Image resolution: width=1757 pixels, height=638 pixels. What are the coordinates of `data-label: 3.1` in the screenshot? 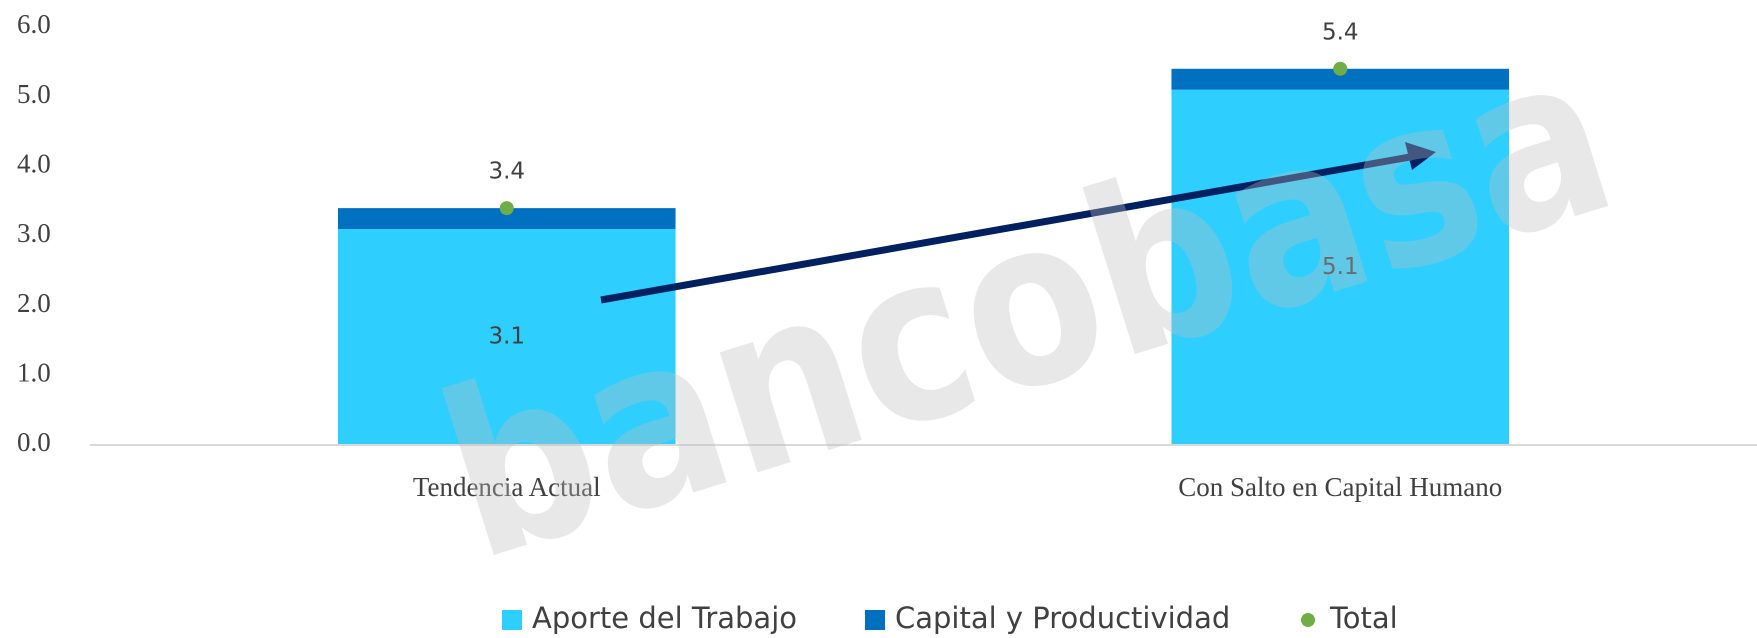 It's located at (506, 337).